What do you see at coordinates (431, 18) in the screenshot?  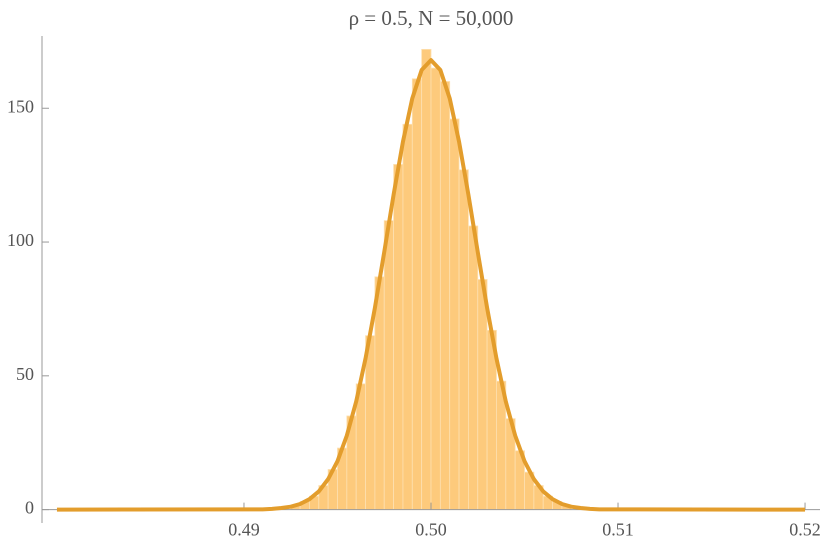 I see `chart-title: ρ = 0.5, N = 50,000` at bounding box center [431, 18].